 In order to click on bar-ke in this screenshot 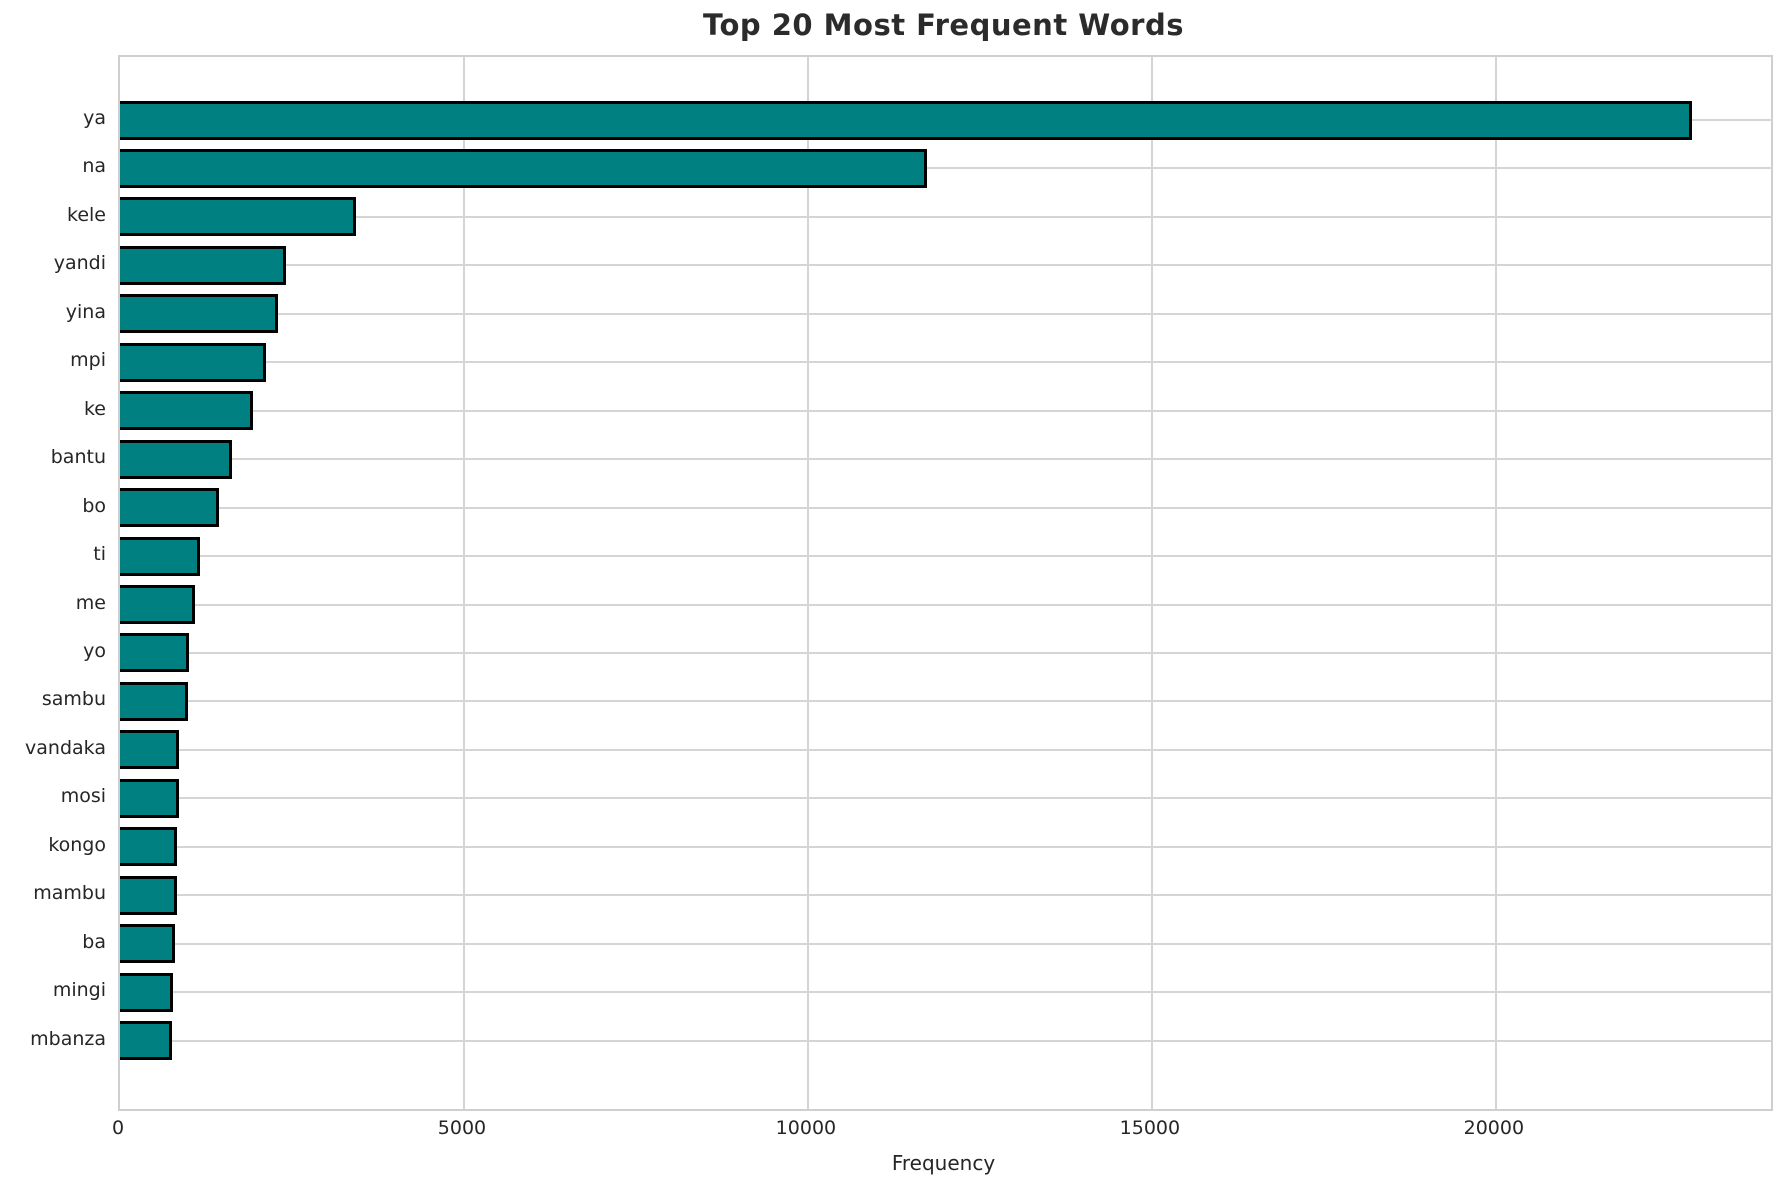, I will do `click(187, 411)`.